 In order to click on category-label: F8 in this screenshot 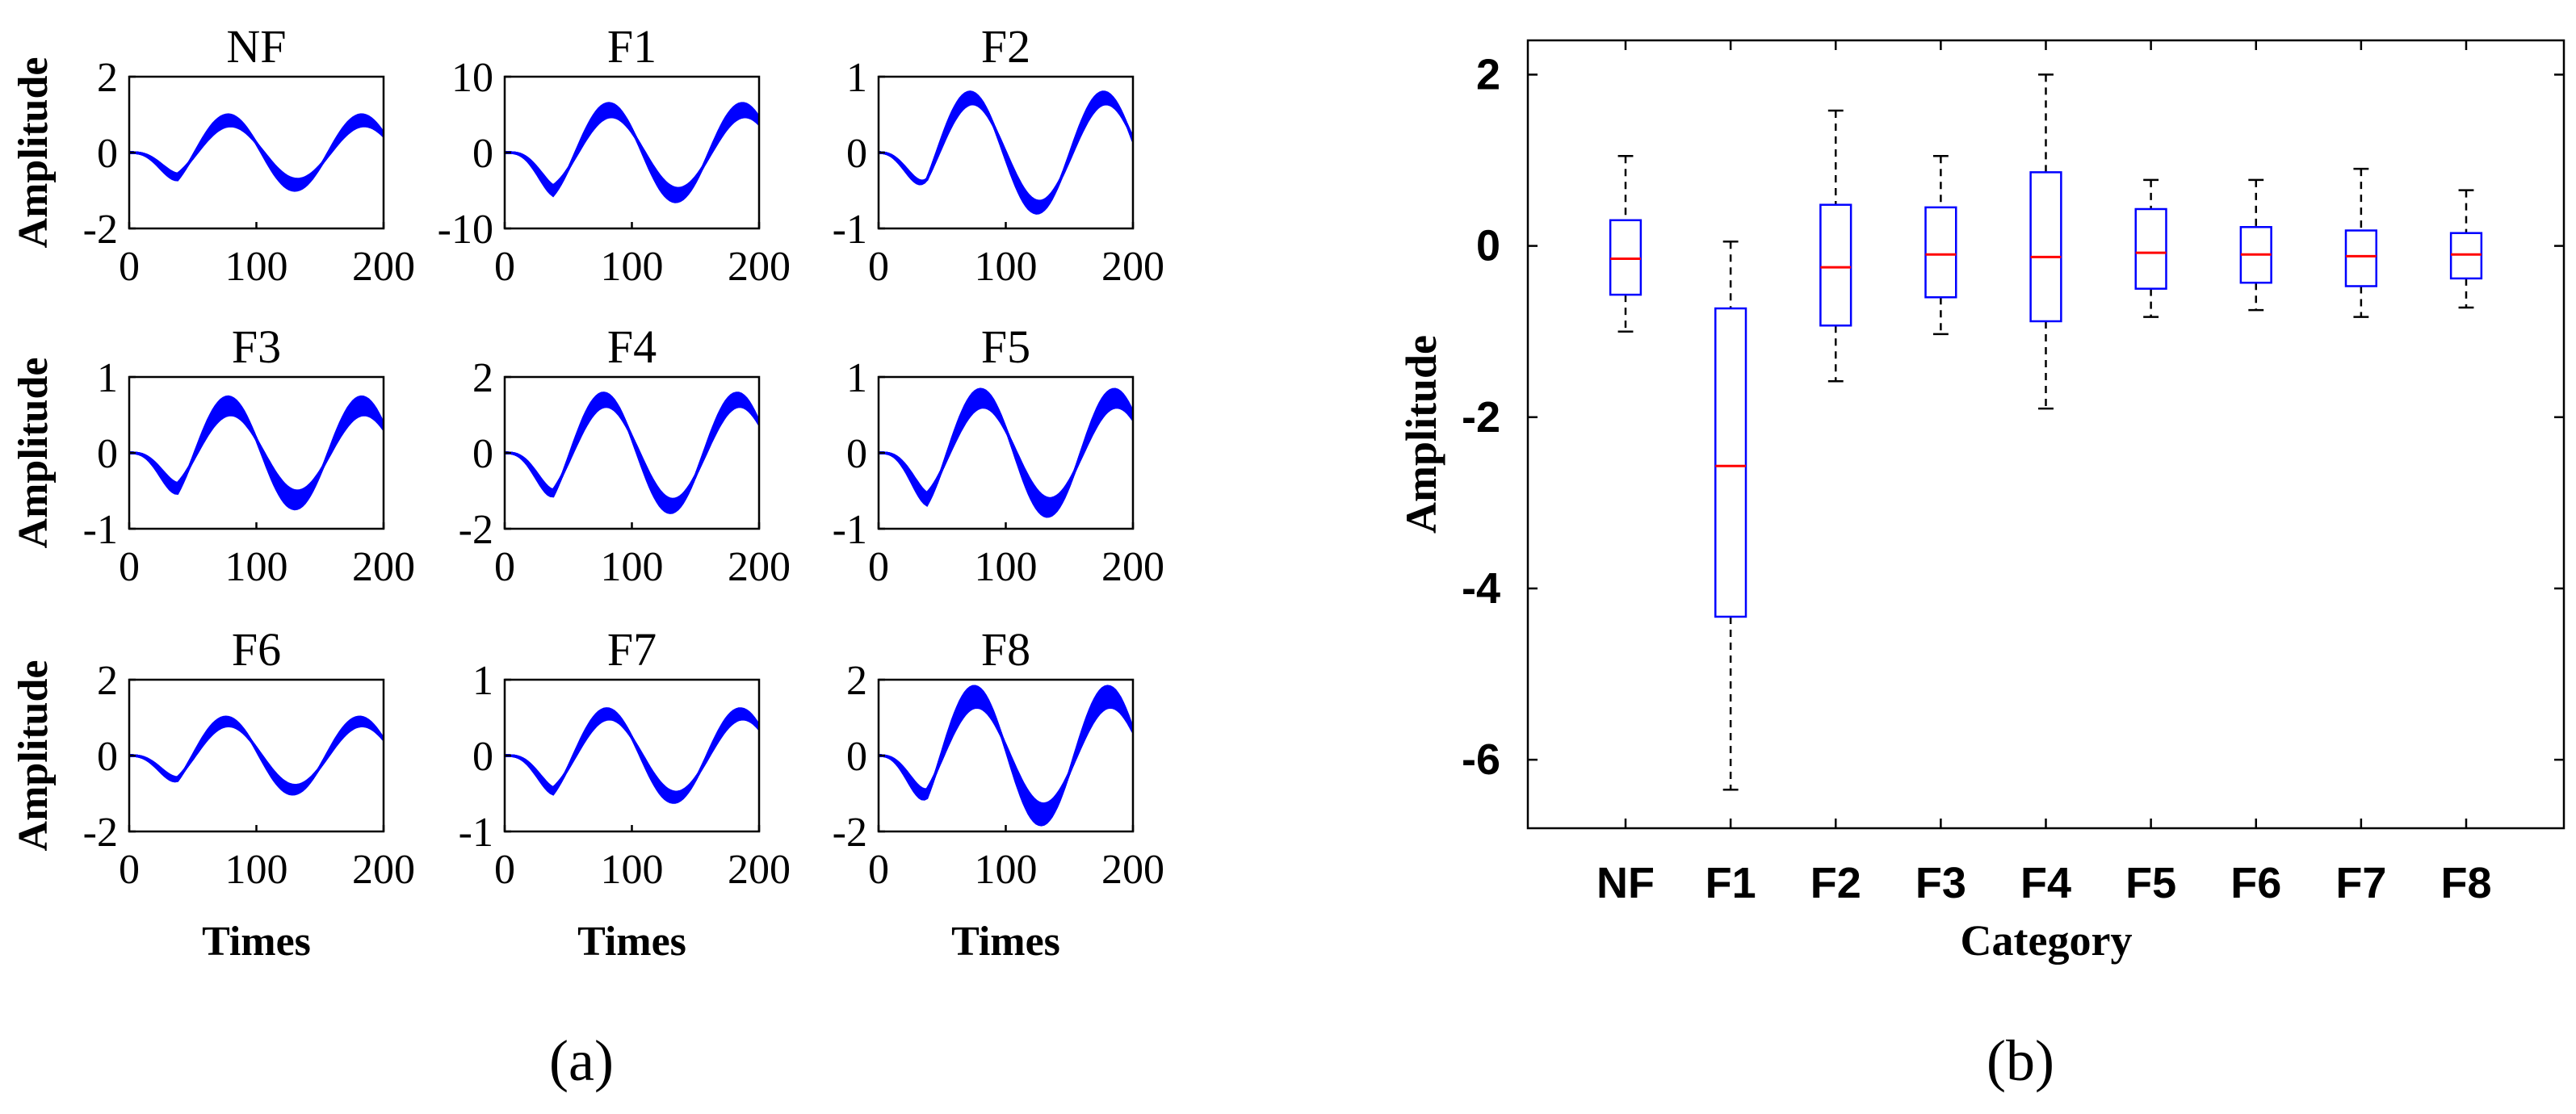, I will do `click(2465, 883)`.